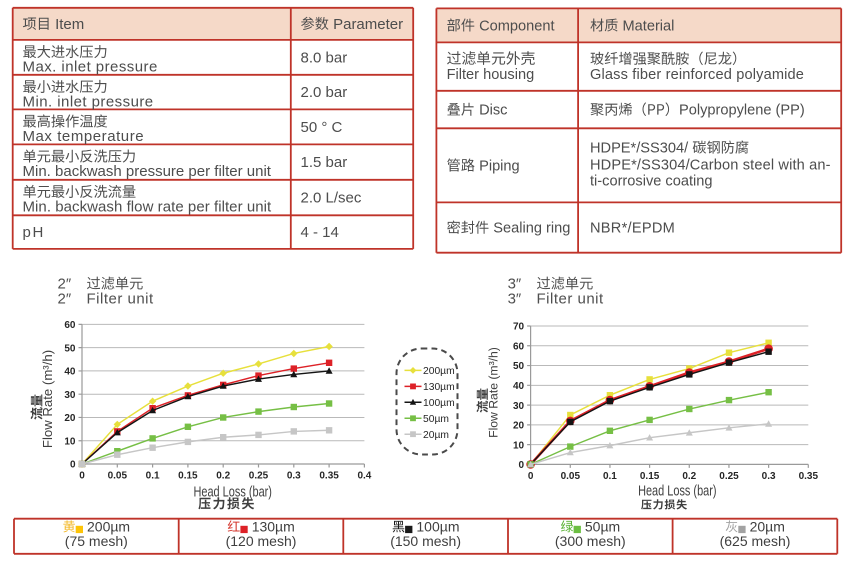  I want to click on svg-text: Min. inlet pressure, so click(88, 102).